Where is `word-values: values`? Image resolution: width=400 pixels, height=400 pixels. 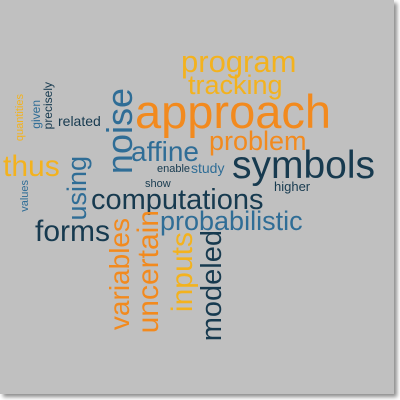 word-values: values is located at coordinates (25, 196).